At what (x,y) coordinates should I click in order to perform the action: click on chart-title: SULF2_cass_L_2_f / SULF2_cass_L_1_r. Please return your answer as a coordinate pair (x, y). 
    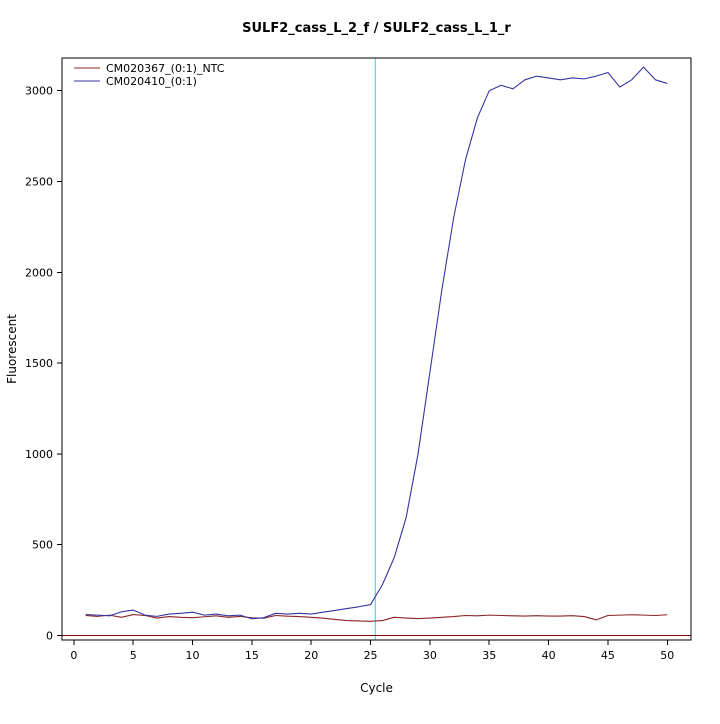
    Looking at the image, I should click on (376, 28).